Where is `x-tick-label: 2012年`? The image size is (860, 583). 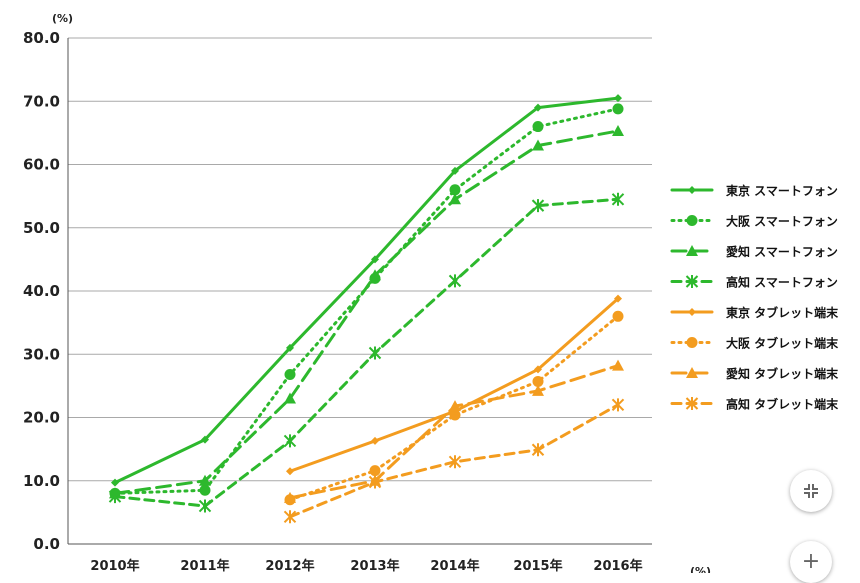 x-tick-label: 2012年 is located at coordinates (289, 565).